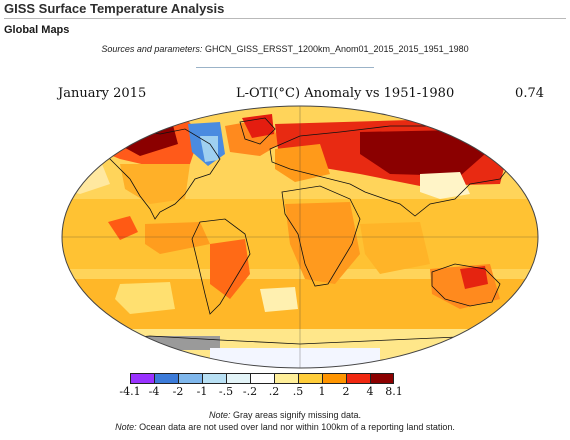 The width and height of the screenshot is (570, 440). Describe the element at coordinates (297, 415) in the screenshot. I see `note1-text: Gray areas signify missing data.` at that location.